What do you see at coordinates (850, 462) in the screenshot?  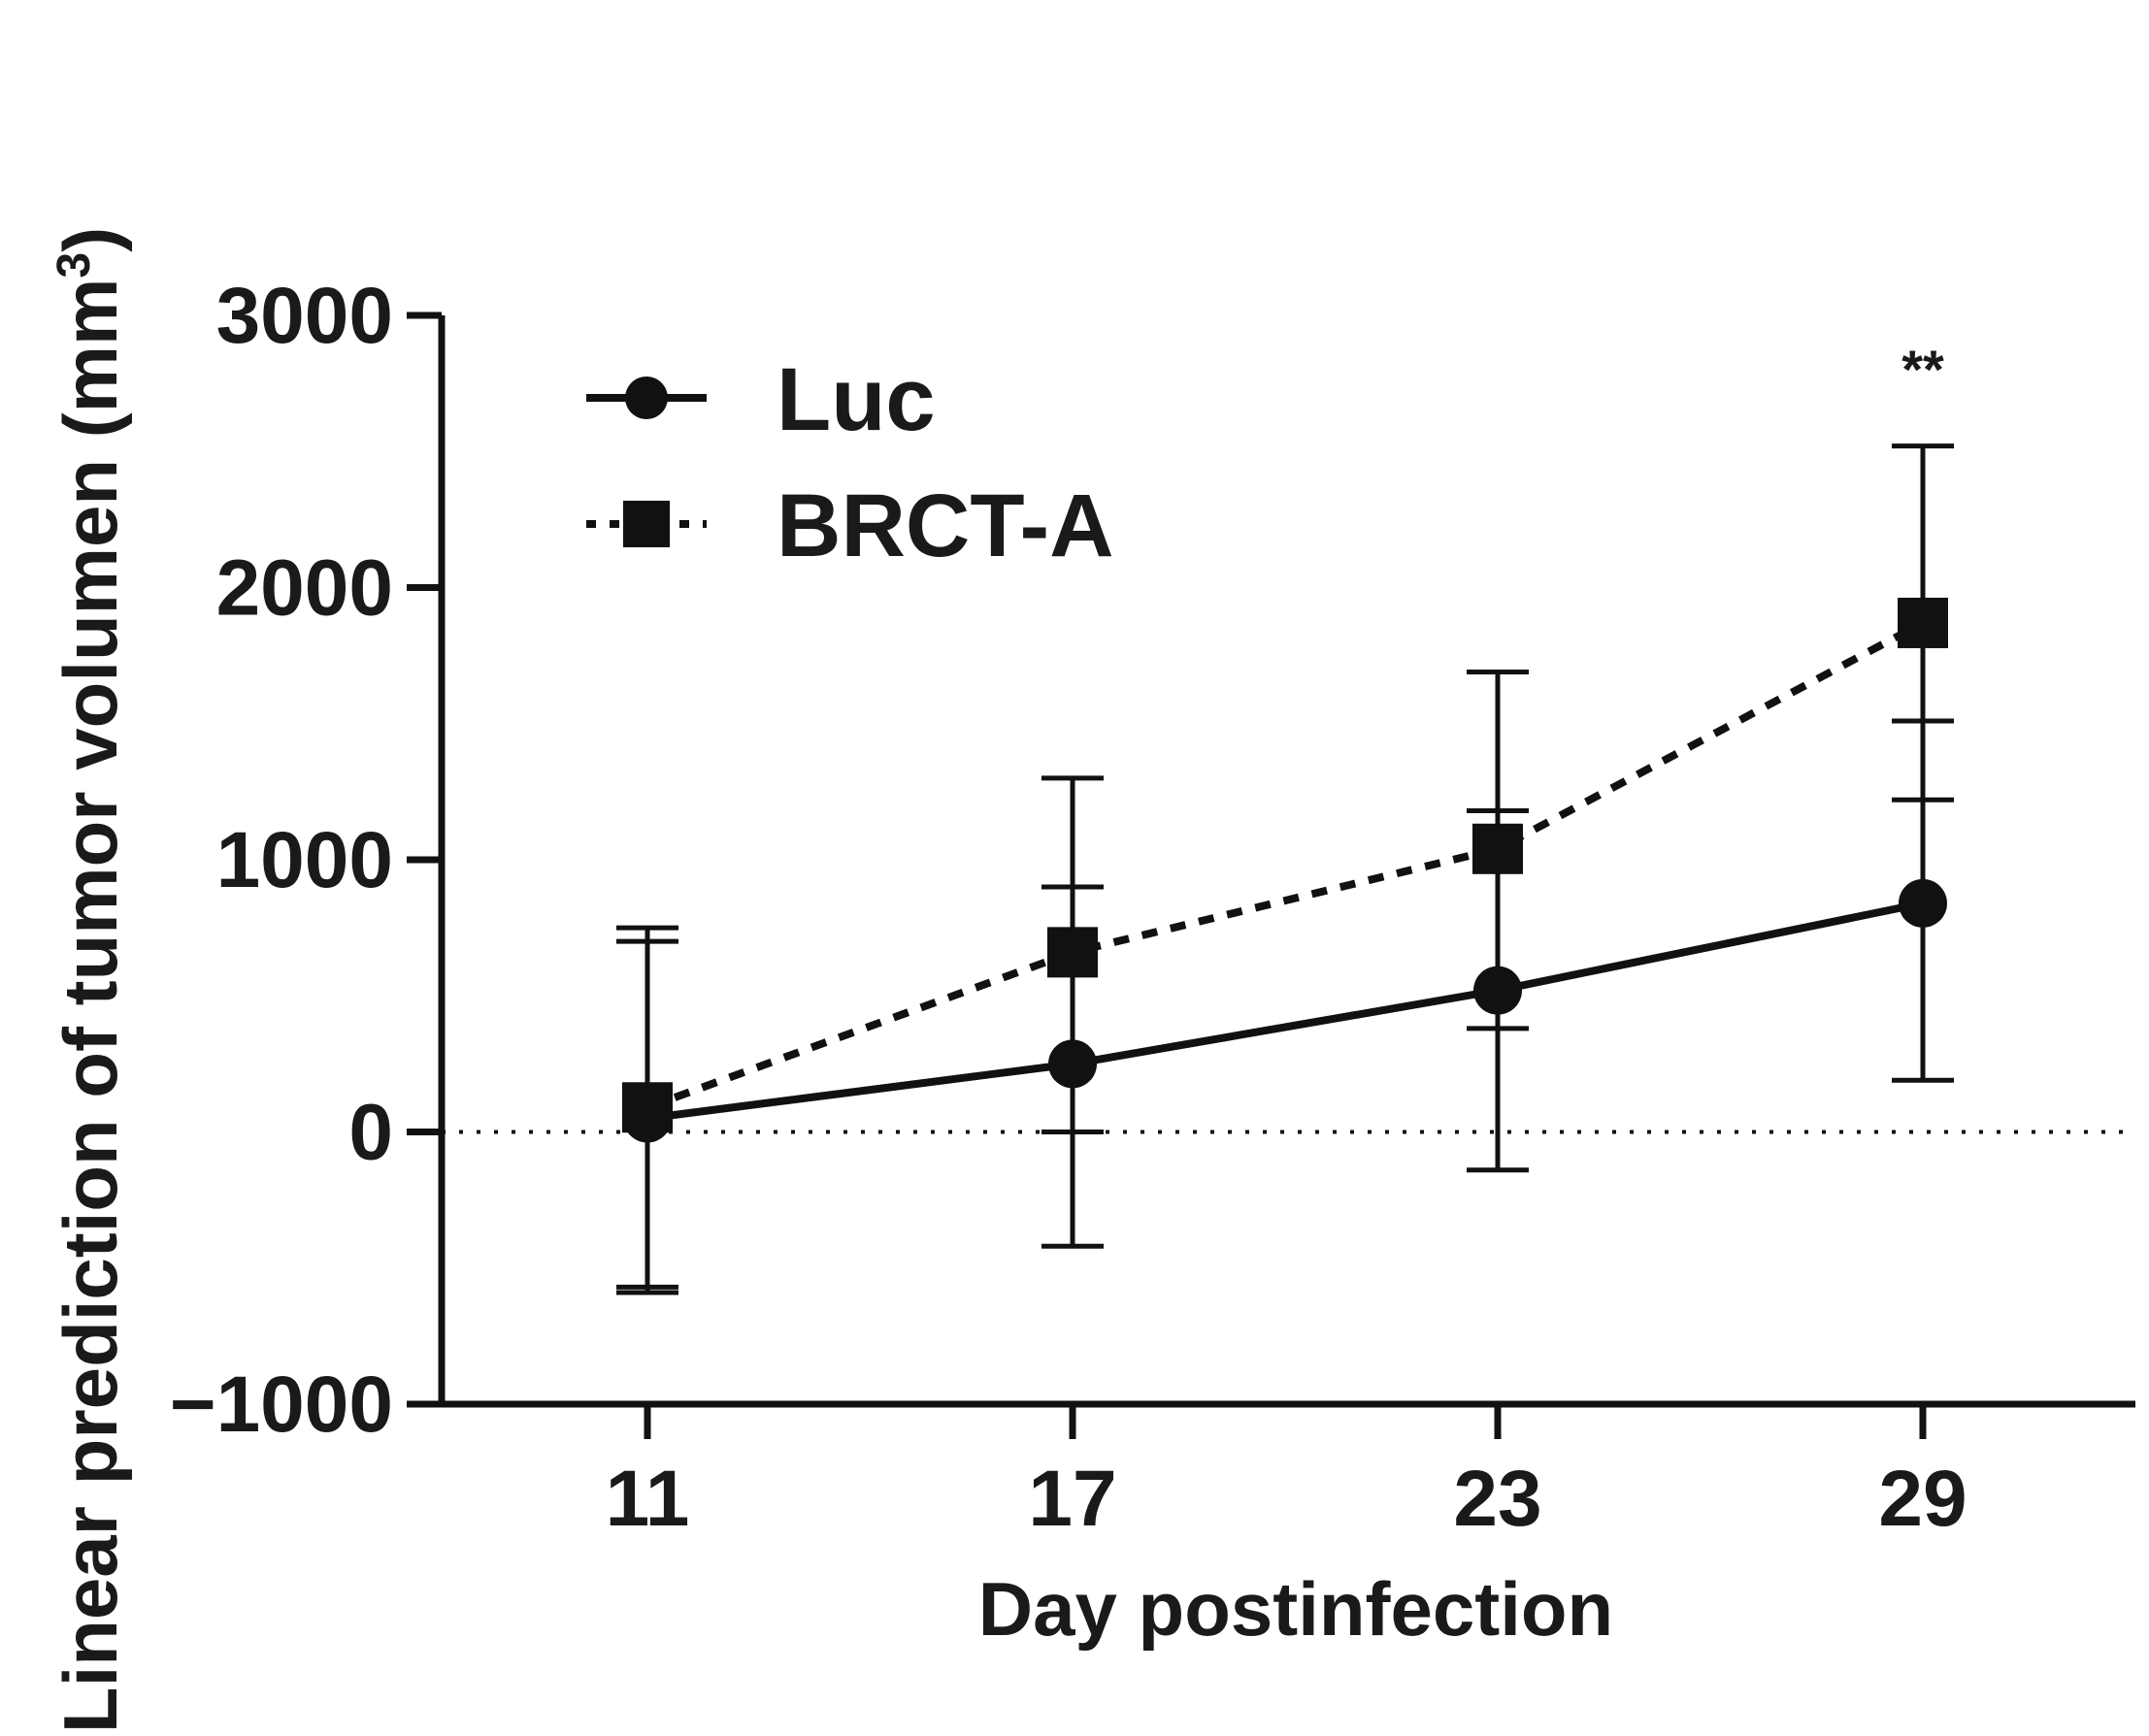 I see `legend: Luc BRCT-A` at bounding box center [850, 462].